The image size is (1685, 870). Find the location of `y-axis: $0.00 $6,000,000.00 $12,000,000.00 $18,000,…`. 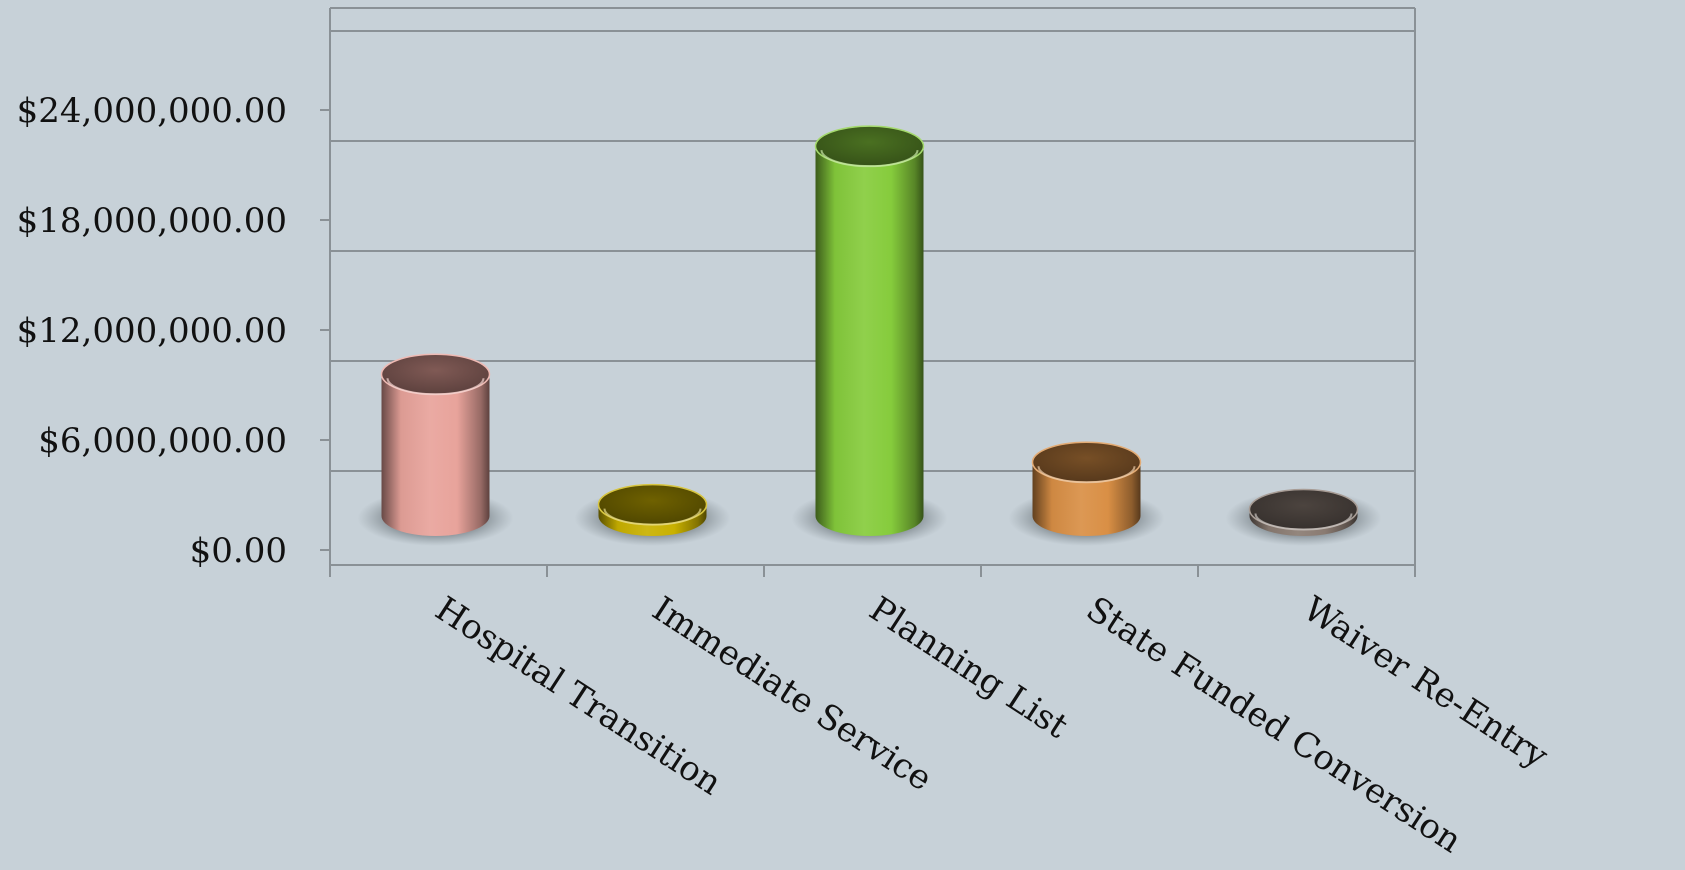

y-axis: $0.00 $6,000,000.00 $12,000,000.00 $18,000,… is located at coordinates (174, 289).